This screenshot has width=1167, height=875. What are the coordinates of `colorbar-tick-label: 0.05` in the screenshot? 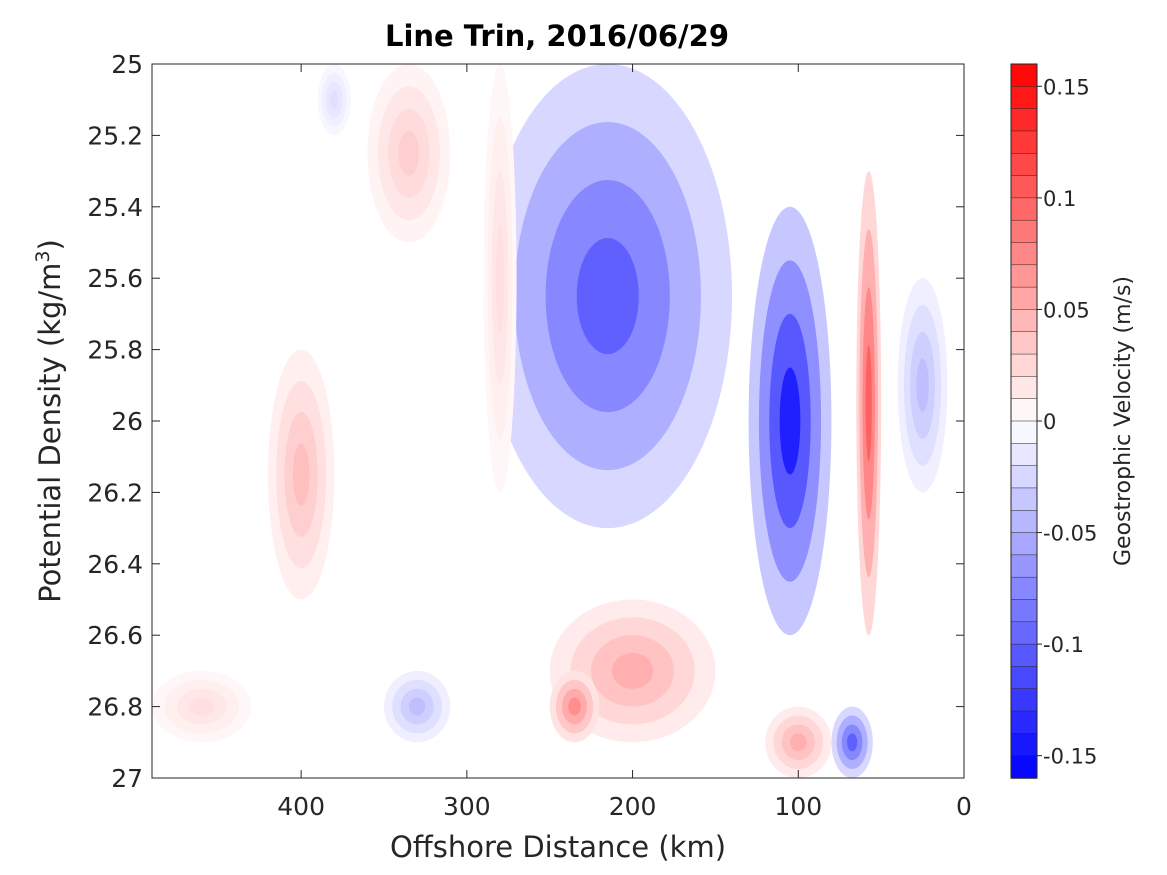 It's located at (1066, 310).